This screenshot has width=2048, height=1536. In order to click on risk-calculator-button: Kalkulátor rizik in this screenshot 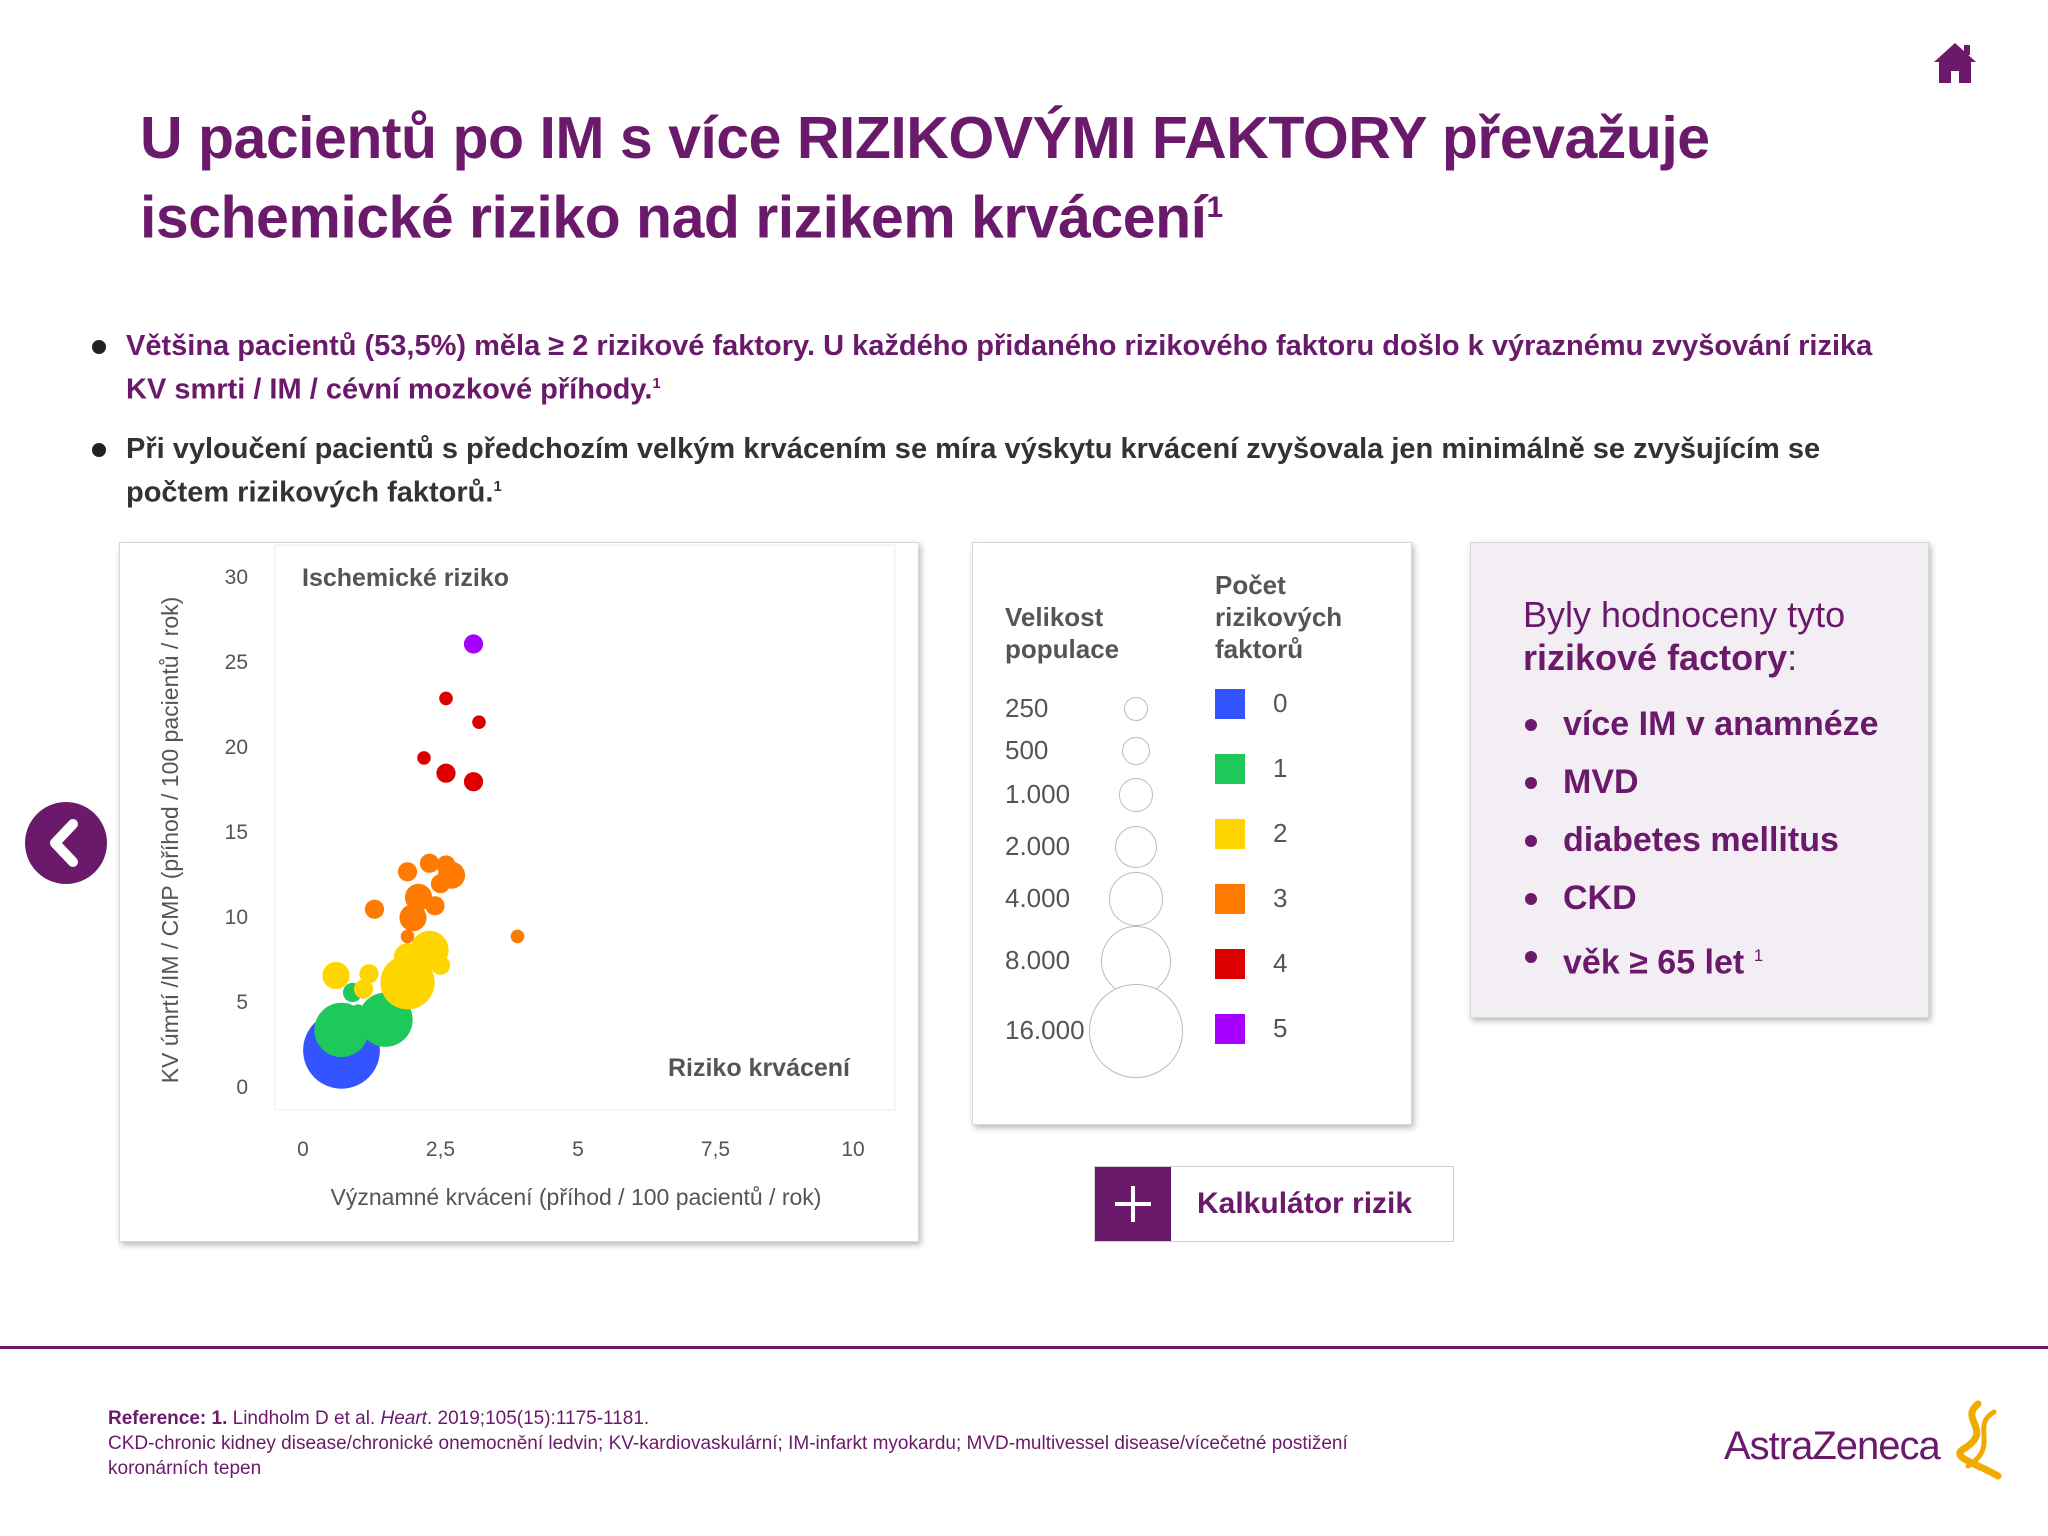, I will do `click(1274, 1204)`.